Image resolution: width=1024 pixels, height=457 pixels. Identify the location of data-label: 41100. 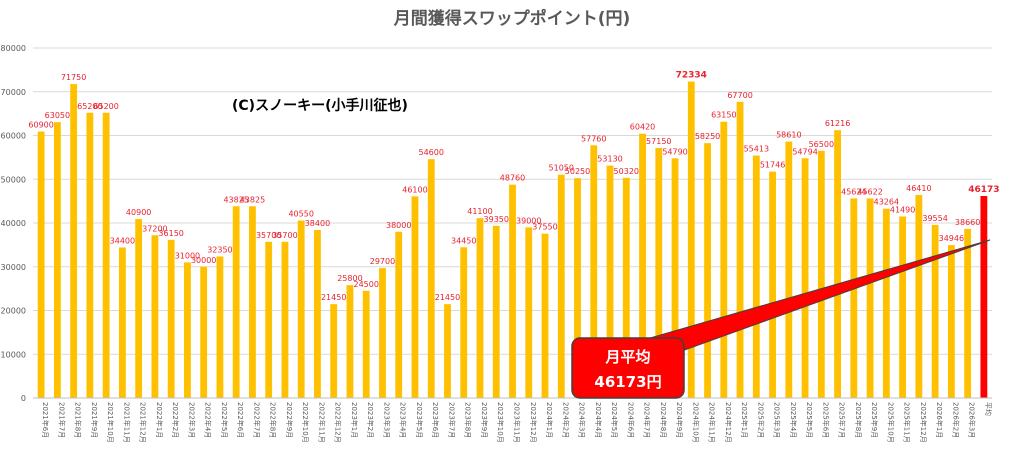
(479, 211).